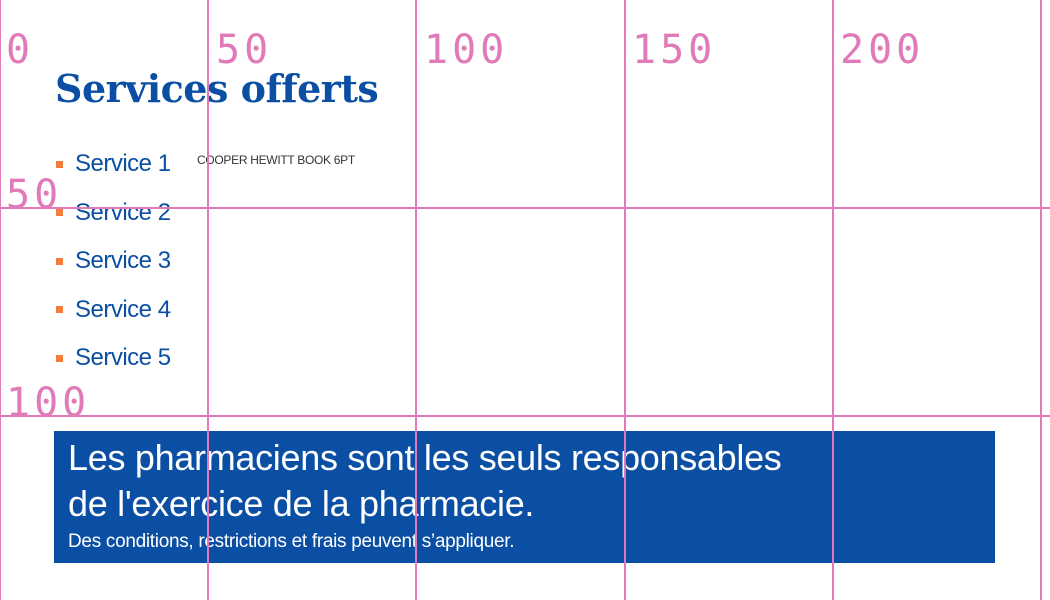 The height and width of the screenshot is (600, 1050). Describe the element at coordinates (244, 50) in the screenshot. I see `grid-label-top: 50` at that location.